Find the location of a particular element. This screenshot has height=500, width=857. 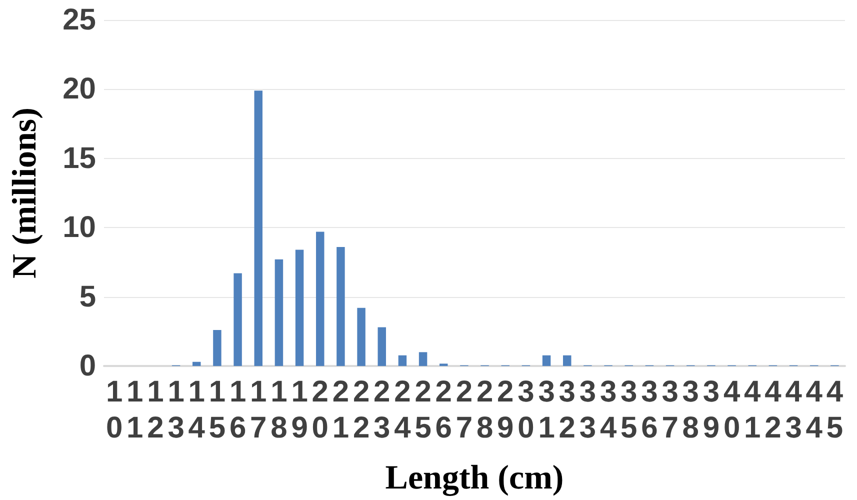

y-tick-label: 10 is located at coordinates (79, 227).